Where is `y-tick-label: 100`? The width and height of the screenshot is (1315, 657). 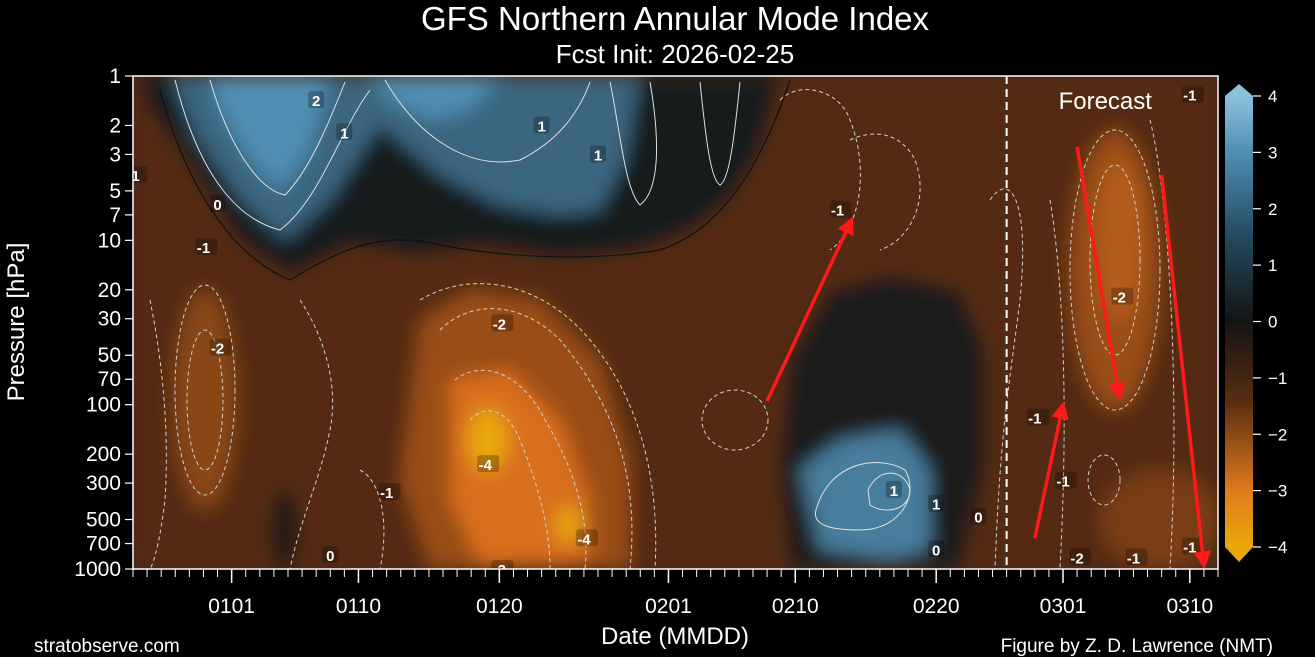 y-tick-label: 100 is located at coordinates (103, 405).